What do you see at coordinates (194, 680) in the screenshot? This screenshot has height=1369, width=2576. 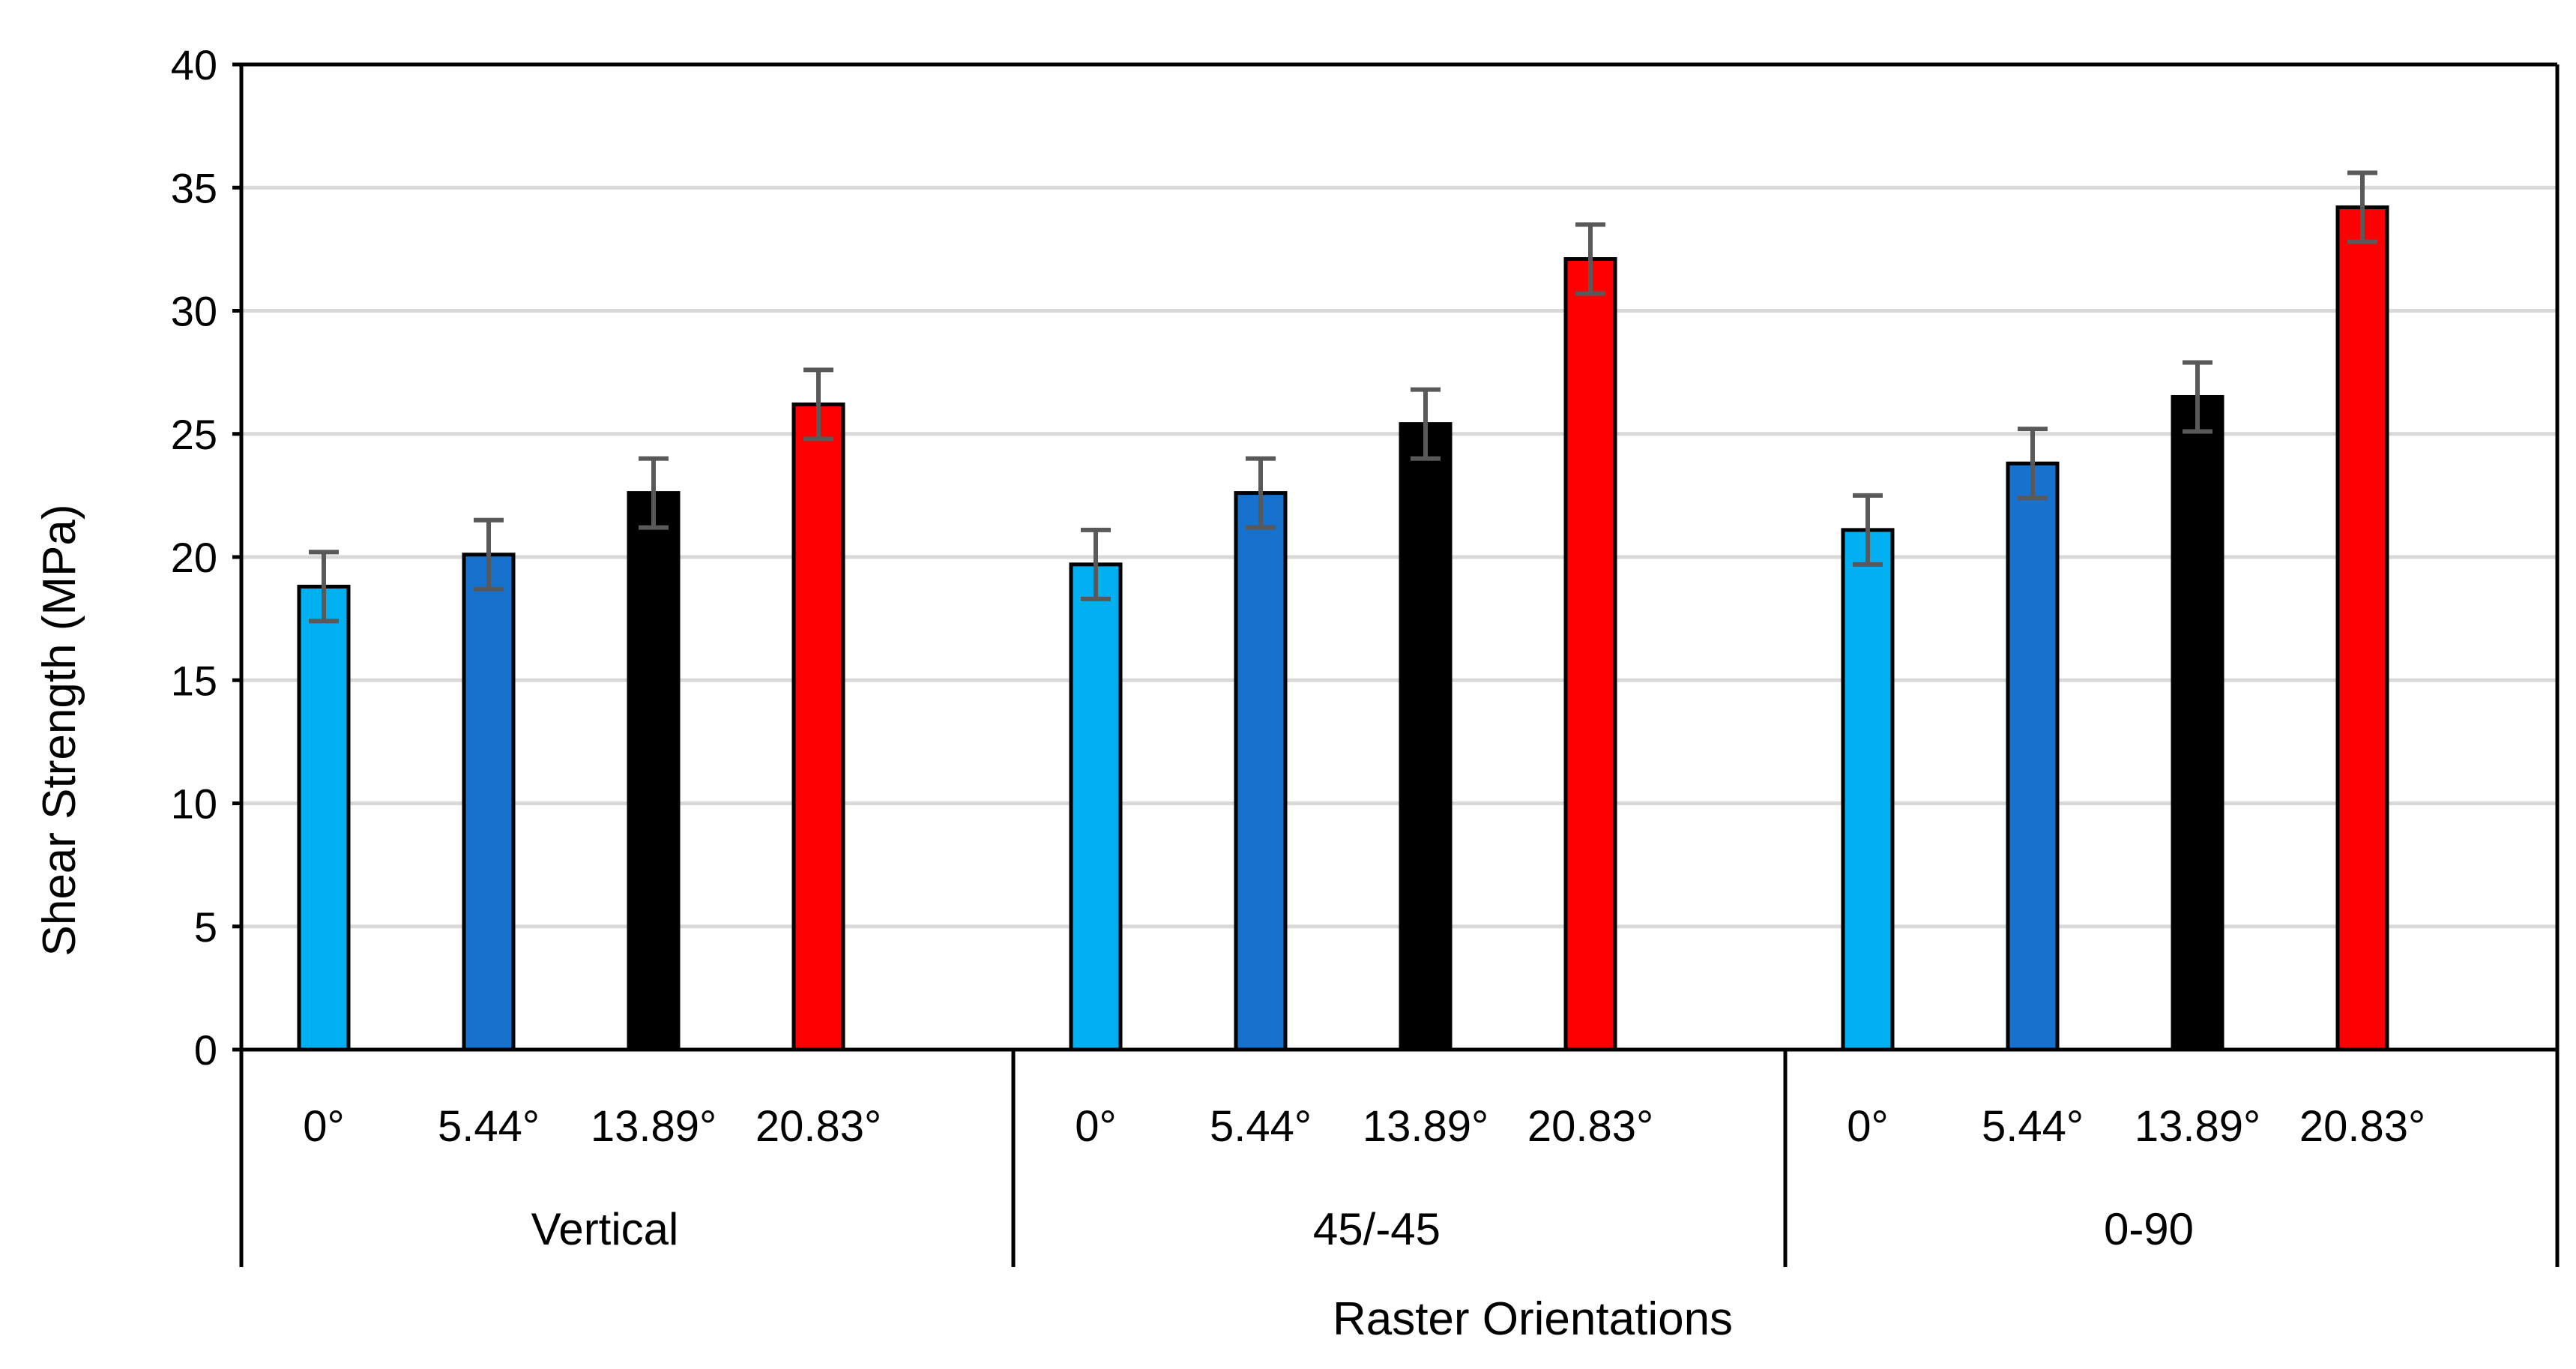 I see `y-tick-label: 15` at bounding box center [194, 680].